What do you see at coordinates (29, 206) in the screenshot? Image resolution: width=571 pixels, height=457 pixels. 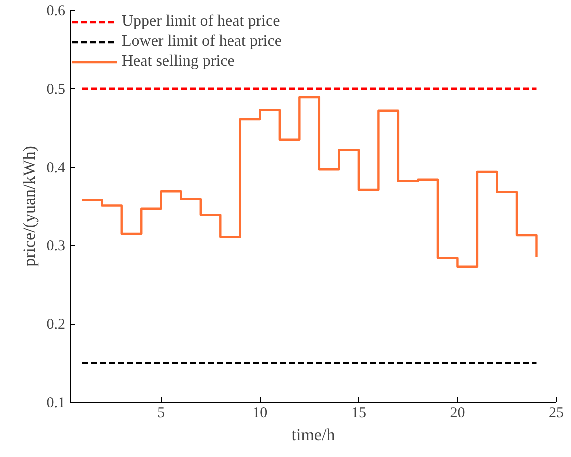 I see `y-axis-title: price/(yuan/kWh)` at bounding box center [29, 206].